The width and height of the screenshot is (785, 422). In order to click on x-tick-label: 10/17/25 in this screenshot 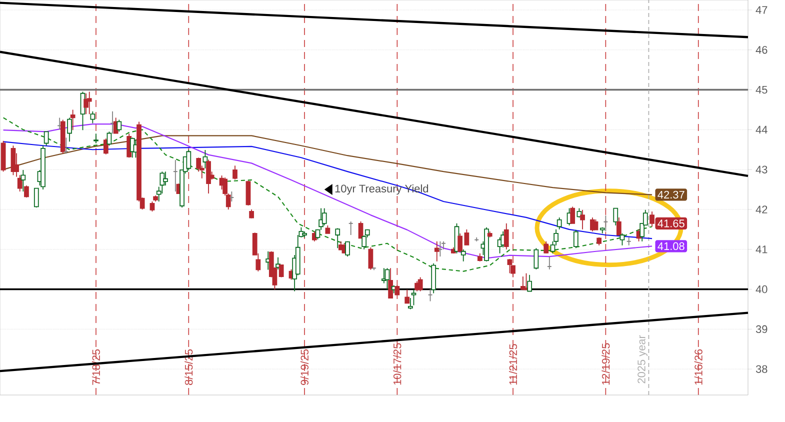, I will do `click(397, 364)`.